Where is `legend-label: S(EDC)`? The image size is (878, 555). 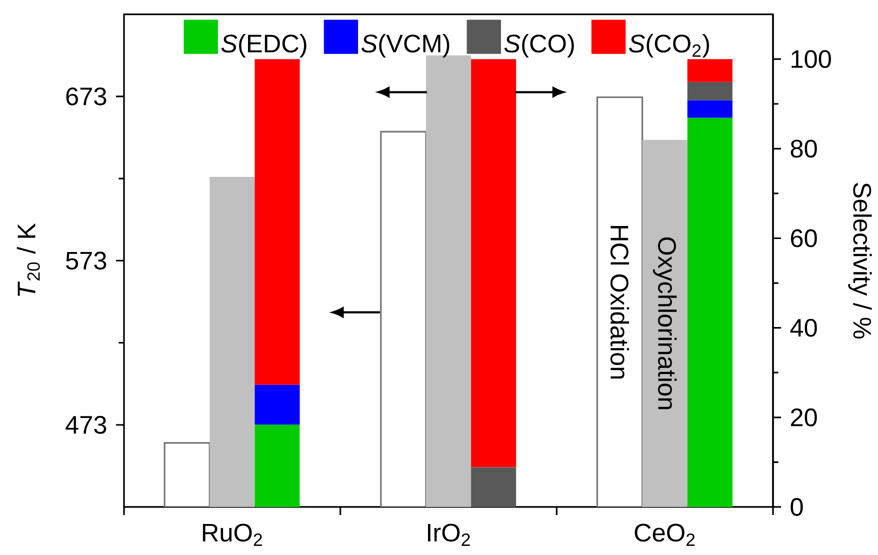 legend-label: S(EDC) is located at coordinates (263, 46).